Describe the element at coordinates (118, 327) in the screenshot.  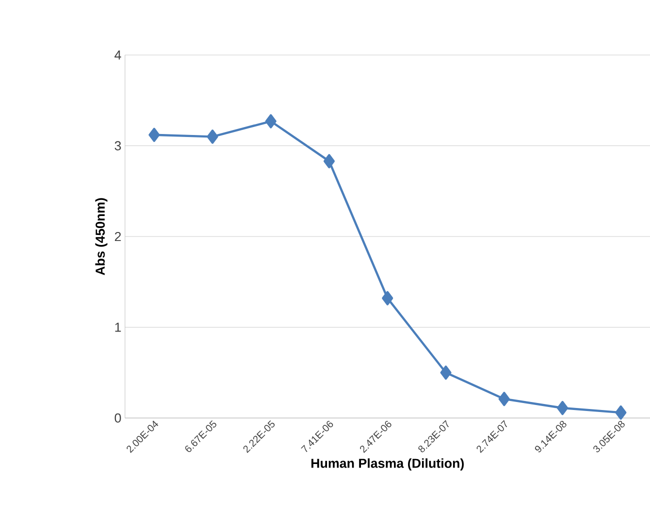
I see `y-tick-label: 1` at that location.